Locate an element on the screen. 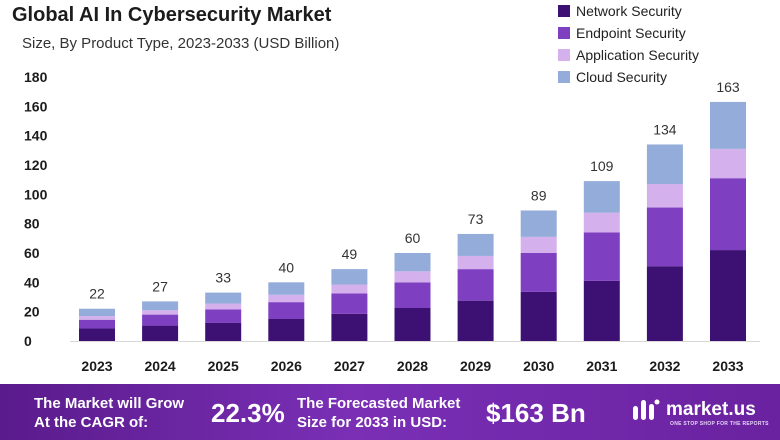 The image size is (780, 440). legend-label: Endpoint Security is located at coordinates (631, 33).